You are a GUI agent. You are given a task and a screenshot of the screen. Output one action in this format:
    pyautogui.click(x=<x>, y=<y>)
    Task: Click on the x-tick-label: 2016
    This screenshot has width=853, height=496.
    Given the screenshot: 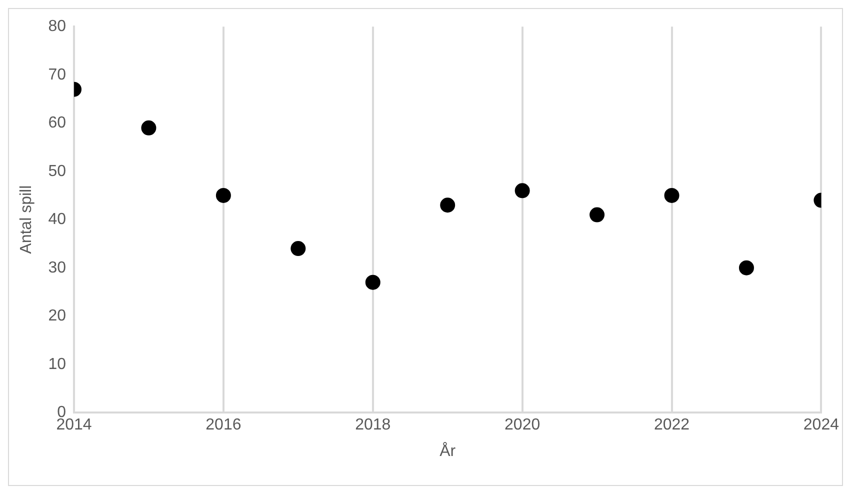 What is the action you would take?
    pyautogui.click(x=224, y=425)
    